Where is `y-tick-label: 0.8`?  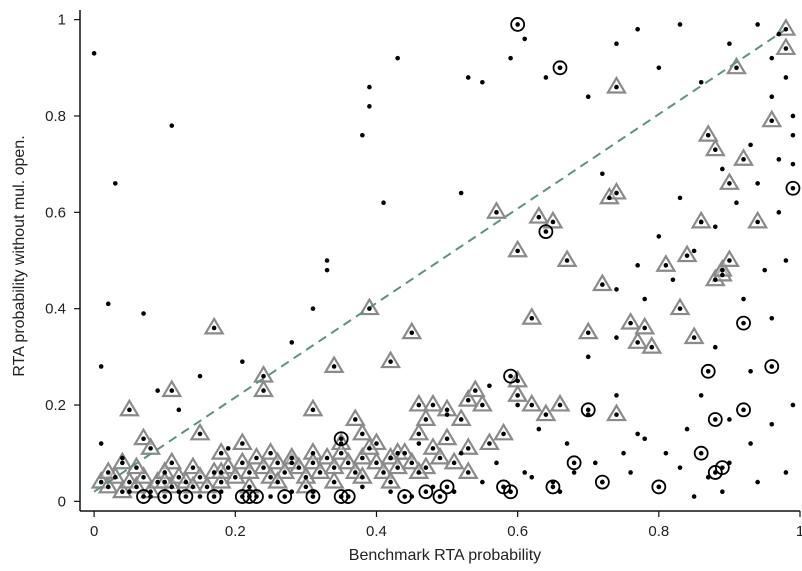
y-tick-label: 0.8 is located at coordinates (55, 116).